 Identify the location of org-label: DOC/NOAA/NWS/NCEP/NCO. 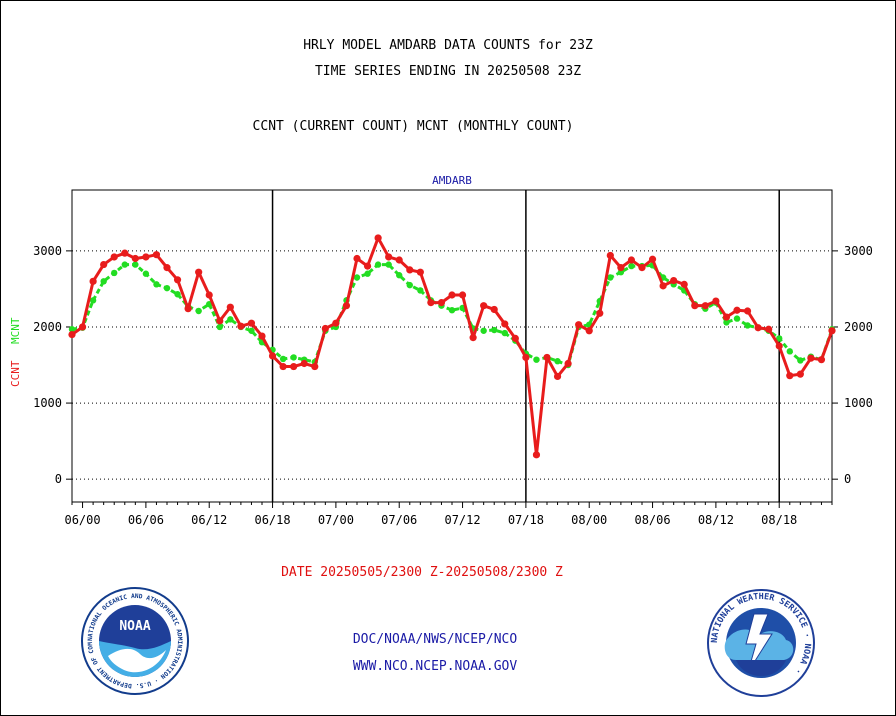
(435, 639).